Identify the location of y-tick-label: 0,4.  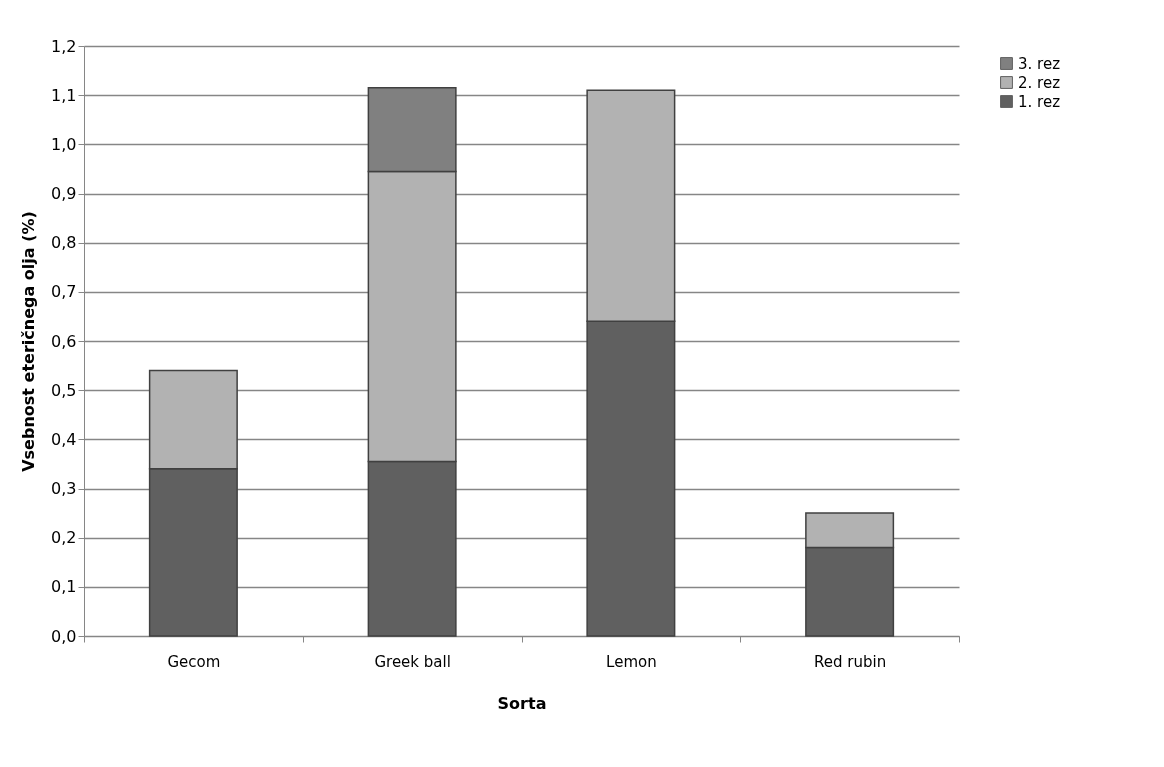
(64, 439).